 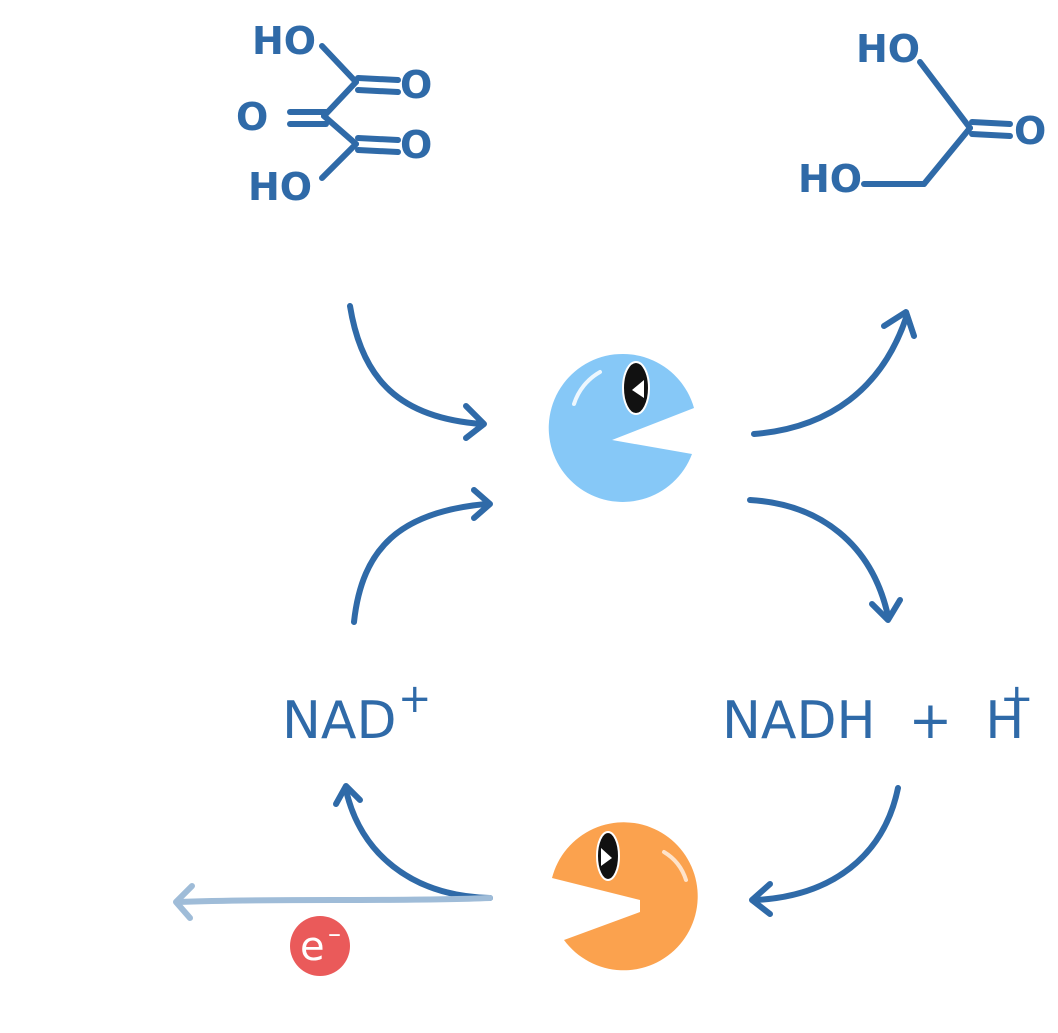 What do you see at coordinates (830, 179) in the screenshot?
I see `product-ho-bottom: HO` at bounding box center [830, 179].